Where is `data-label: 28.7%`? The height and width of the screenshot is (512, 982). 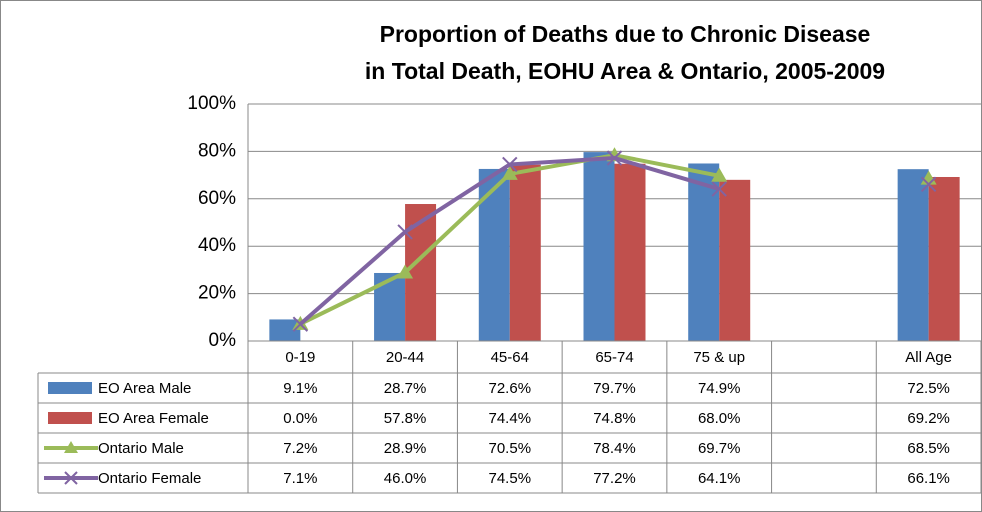
data-label: 28.7% is located at coordinates (405, 388).